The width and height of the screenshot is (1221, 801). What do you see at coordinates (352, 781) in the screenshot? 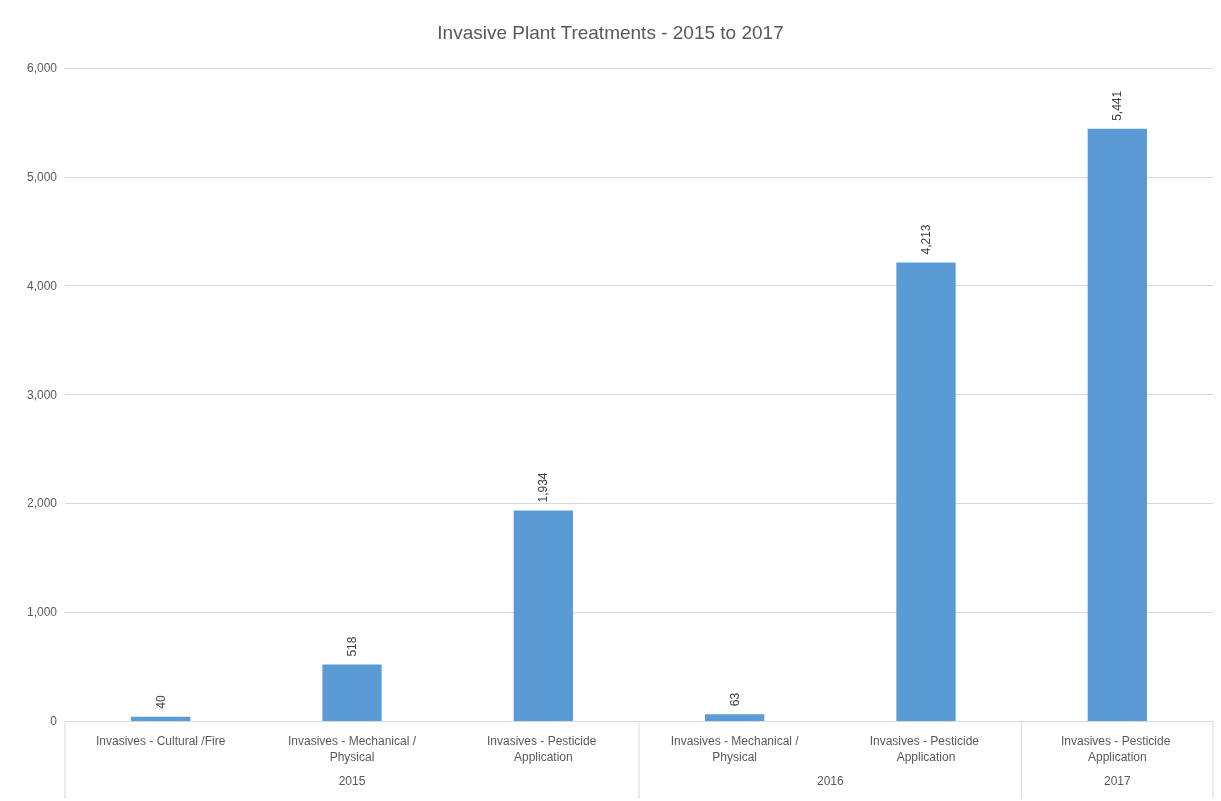
I see `text: 2015` at bounding box center [352, 781].